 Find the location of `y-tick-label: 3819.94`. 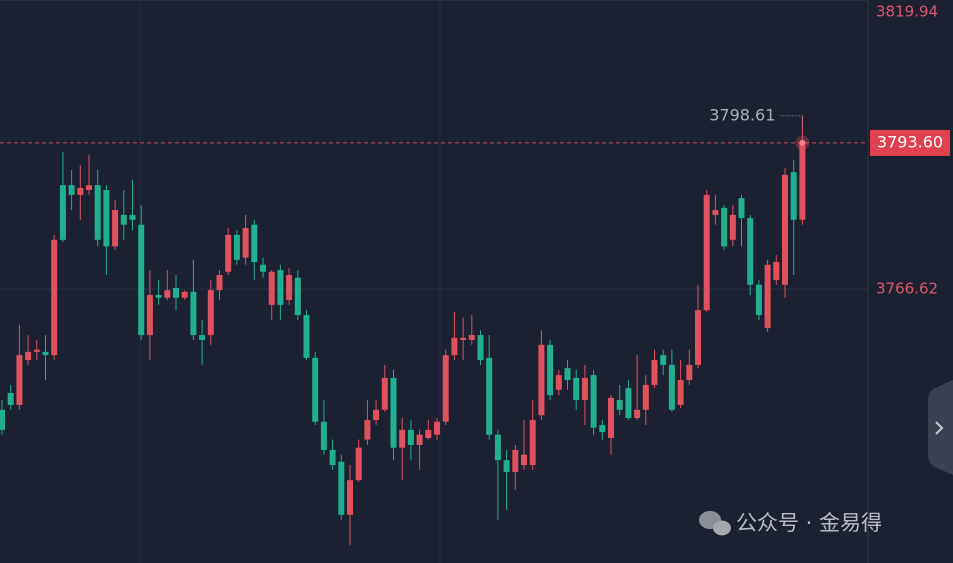

y-tick-label: 3819.94 is located at coordinates (907, 12).